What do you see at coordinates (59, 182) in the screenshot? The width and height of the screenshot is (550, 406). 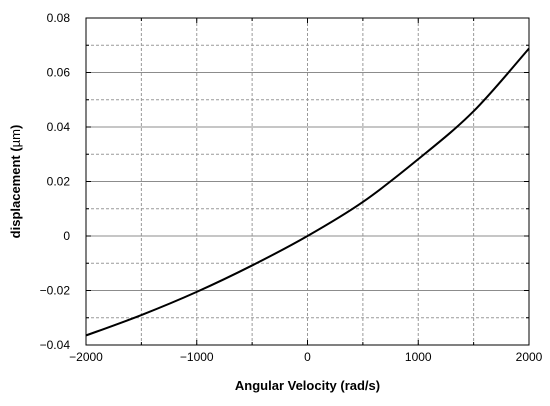 I see `y-tick-label: 0.02` at bounding box center [59, 182].